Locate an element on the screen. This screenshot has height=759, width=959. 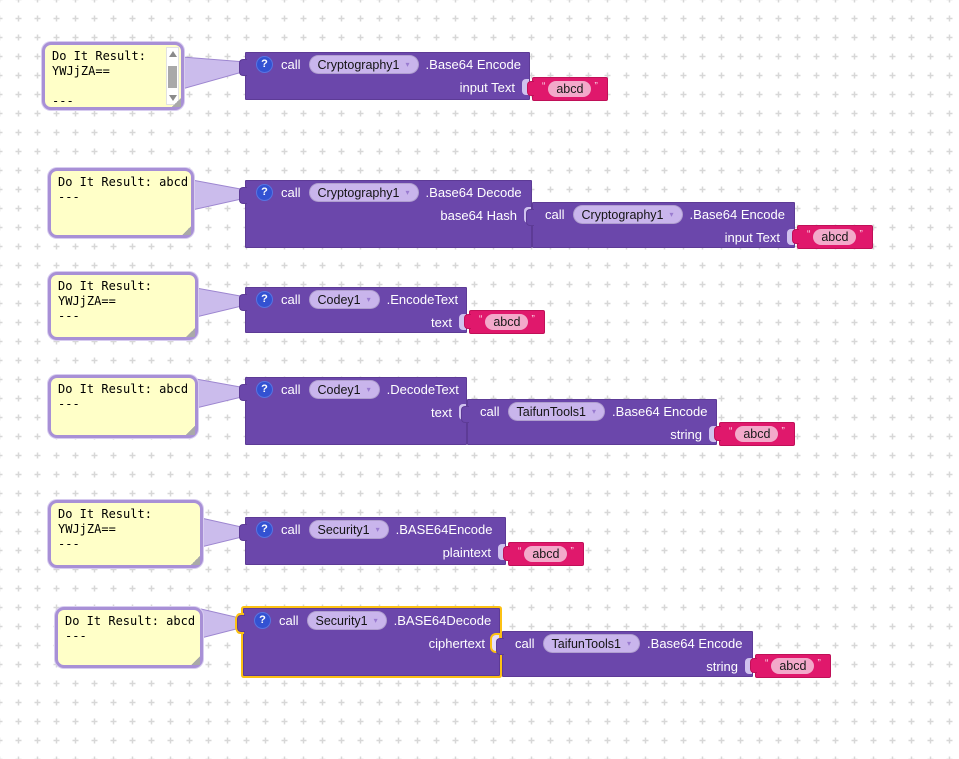
call-block-codey1-encodetext: ? call Codey1 ▾ .EncodeText text is located at coordinates (353, 310).